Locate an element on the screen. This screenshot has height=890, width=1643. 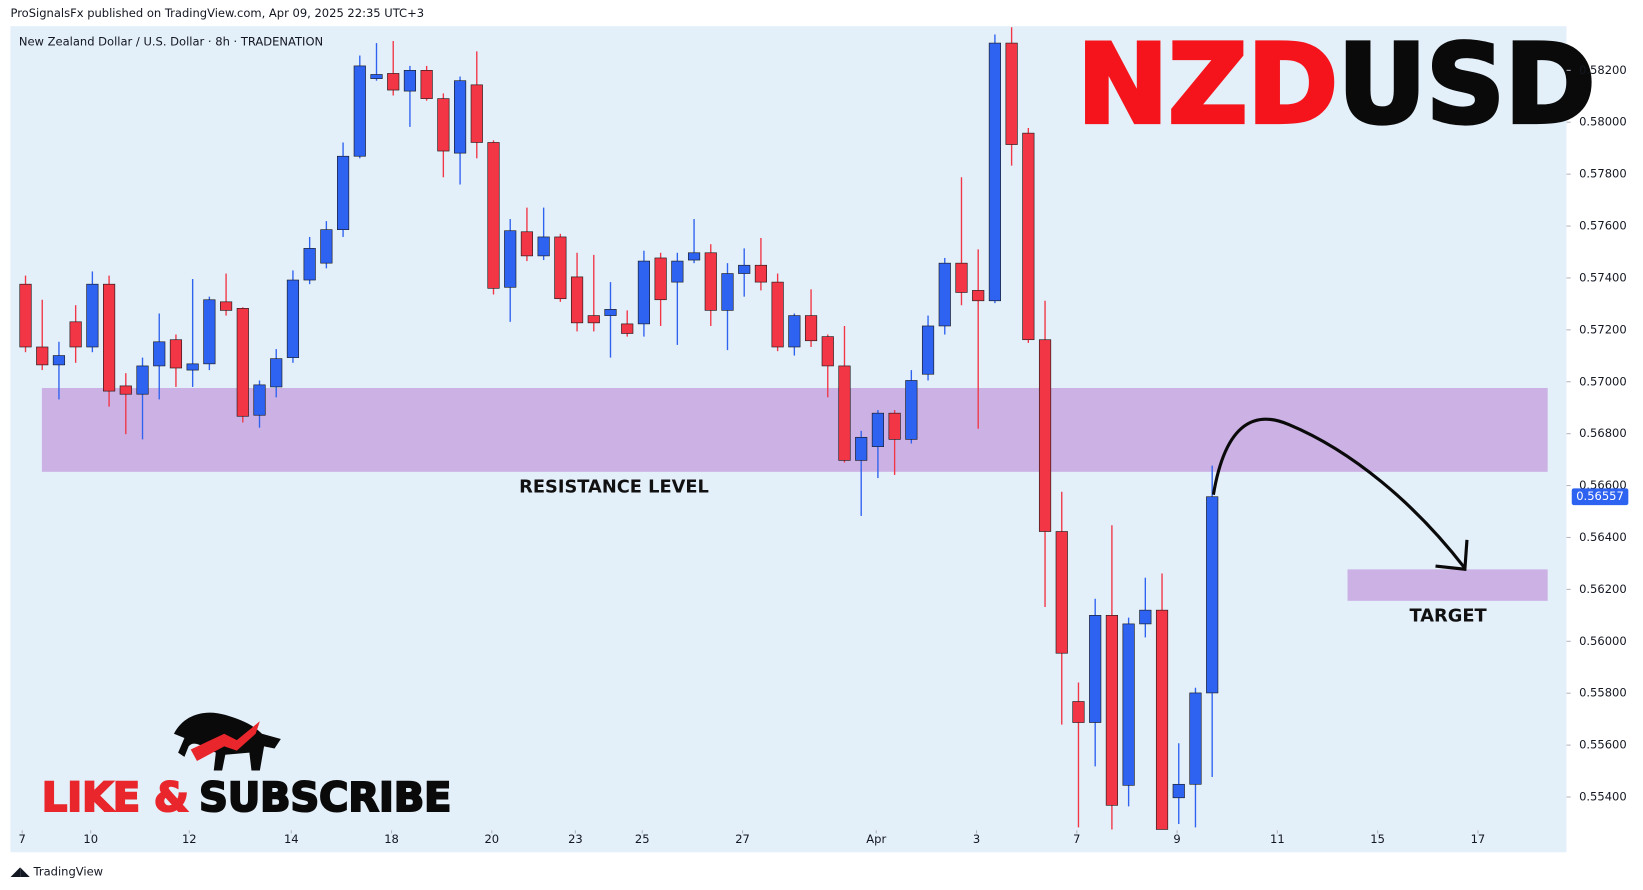
x-tick-label: 14 is located at coordinates (291, 839).